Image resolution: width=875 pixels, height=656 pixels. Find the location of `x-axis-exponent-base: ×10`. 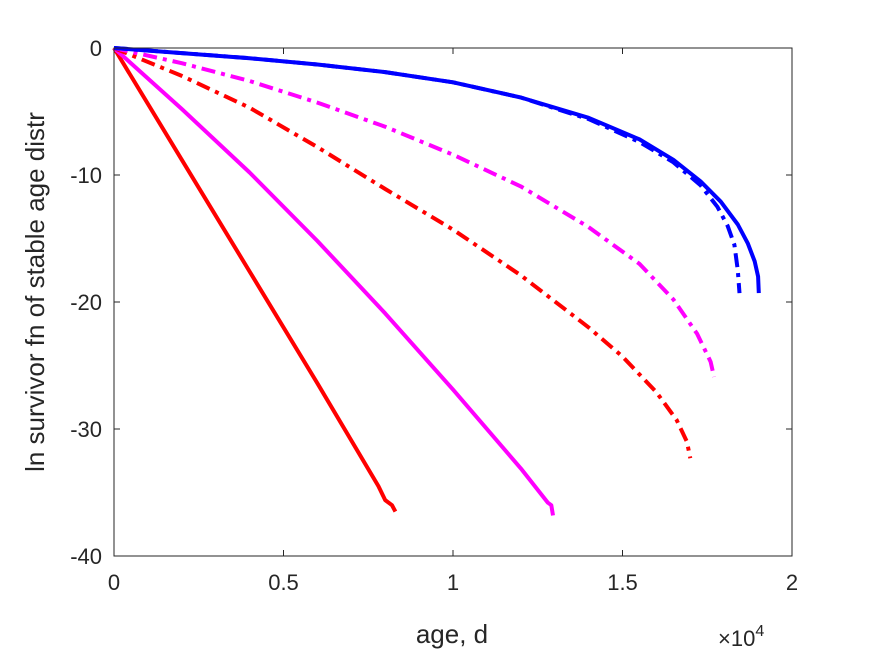

x-axis-exponent-base: ×10 is located at coordinates (736, 638).